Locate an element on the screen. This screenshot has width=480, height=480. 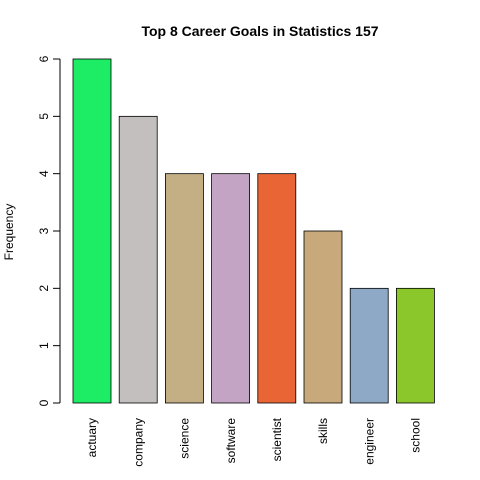
x-tick-label-school: school is located at coordinates (416, 435).